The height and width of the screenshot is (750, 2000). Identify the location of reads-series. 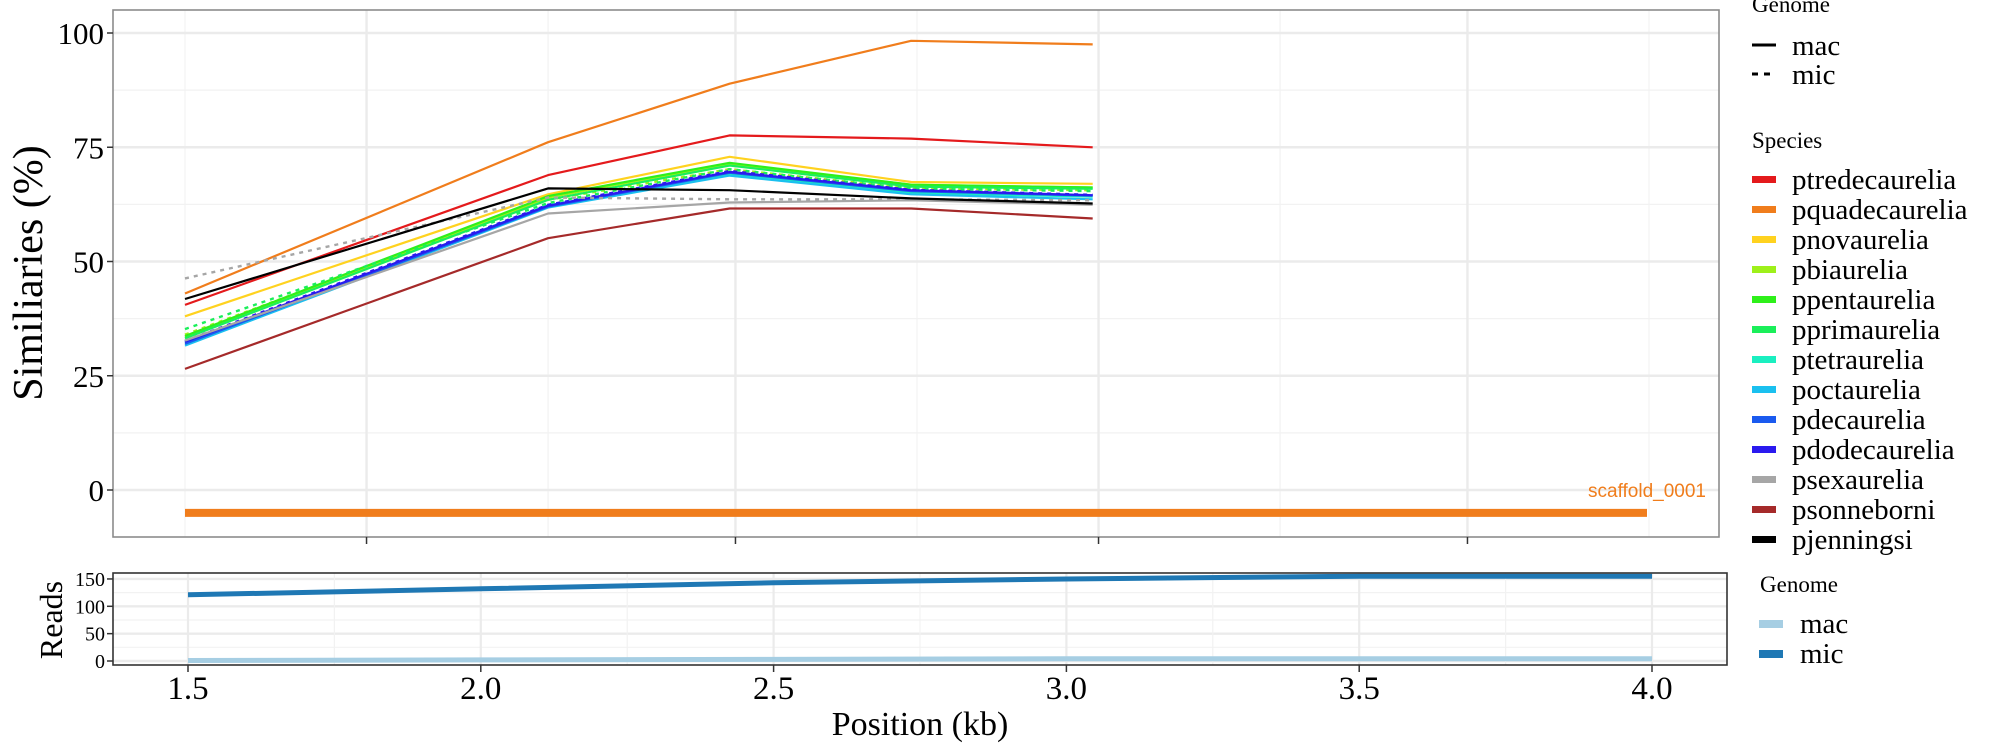
(920, 618).